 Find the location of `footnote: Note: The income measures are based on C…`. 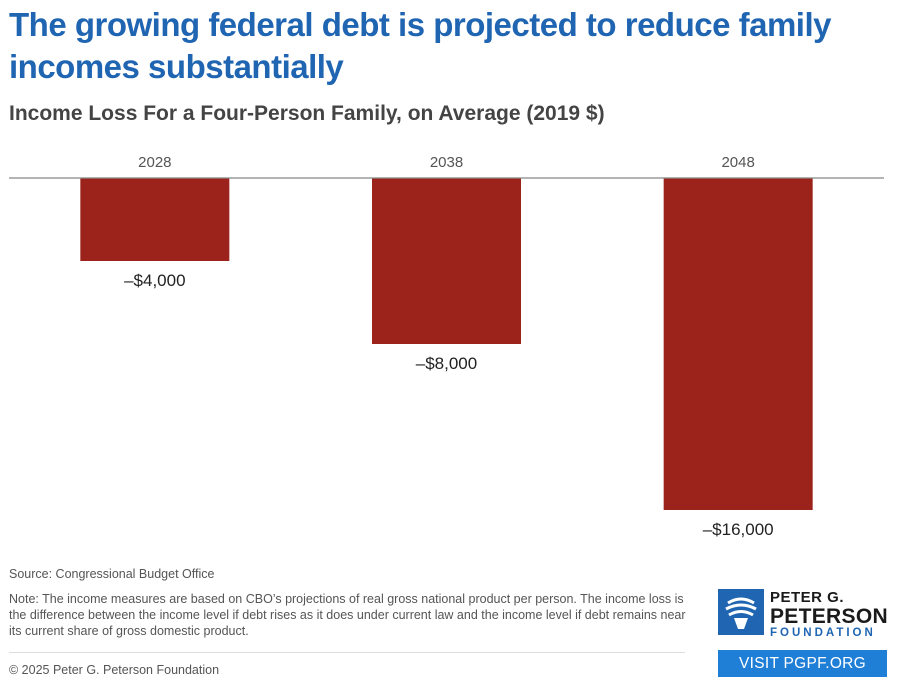

footnote: Note: The income measures are based on C… is located at coordinates (347, 615).